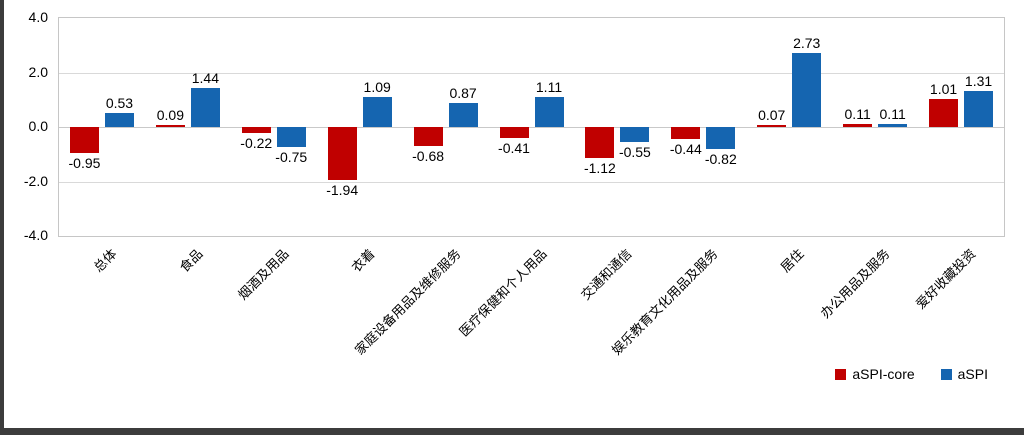 The image size is (1024, 435). I want to click on window-border-bottom, so click(512, 431).